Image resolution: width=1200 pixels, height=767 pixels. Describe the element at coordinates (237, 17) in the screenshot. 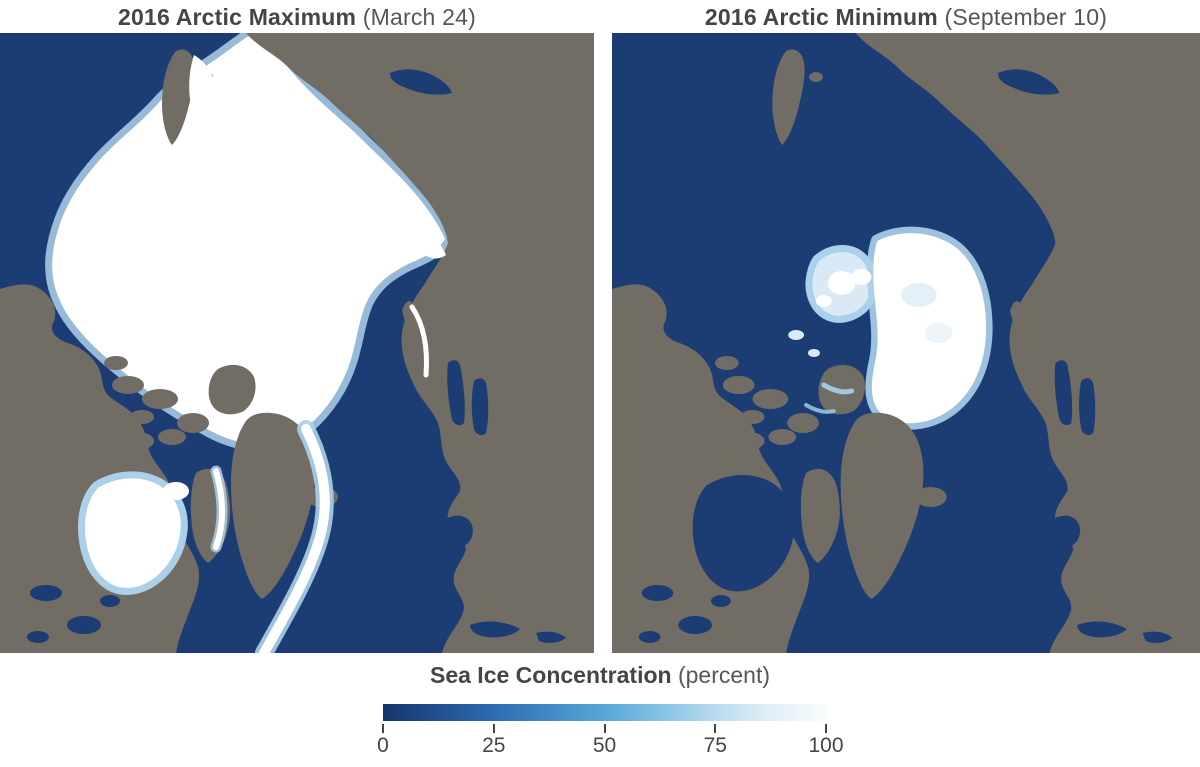

I see `left-map-title-bold: 2016 Arctic Maximum` at that location.